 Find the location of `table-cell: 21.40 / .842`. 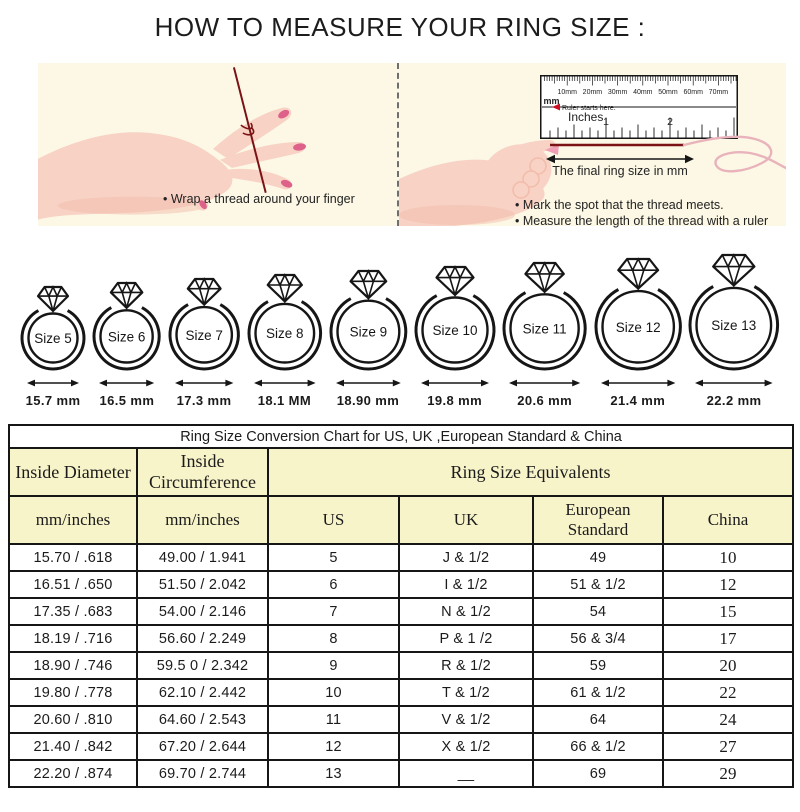

table-cell: 21.40 / .842 is located at coordinates (73, 746).